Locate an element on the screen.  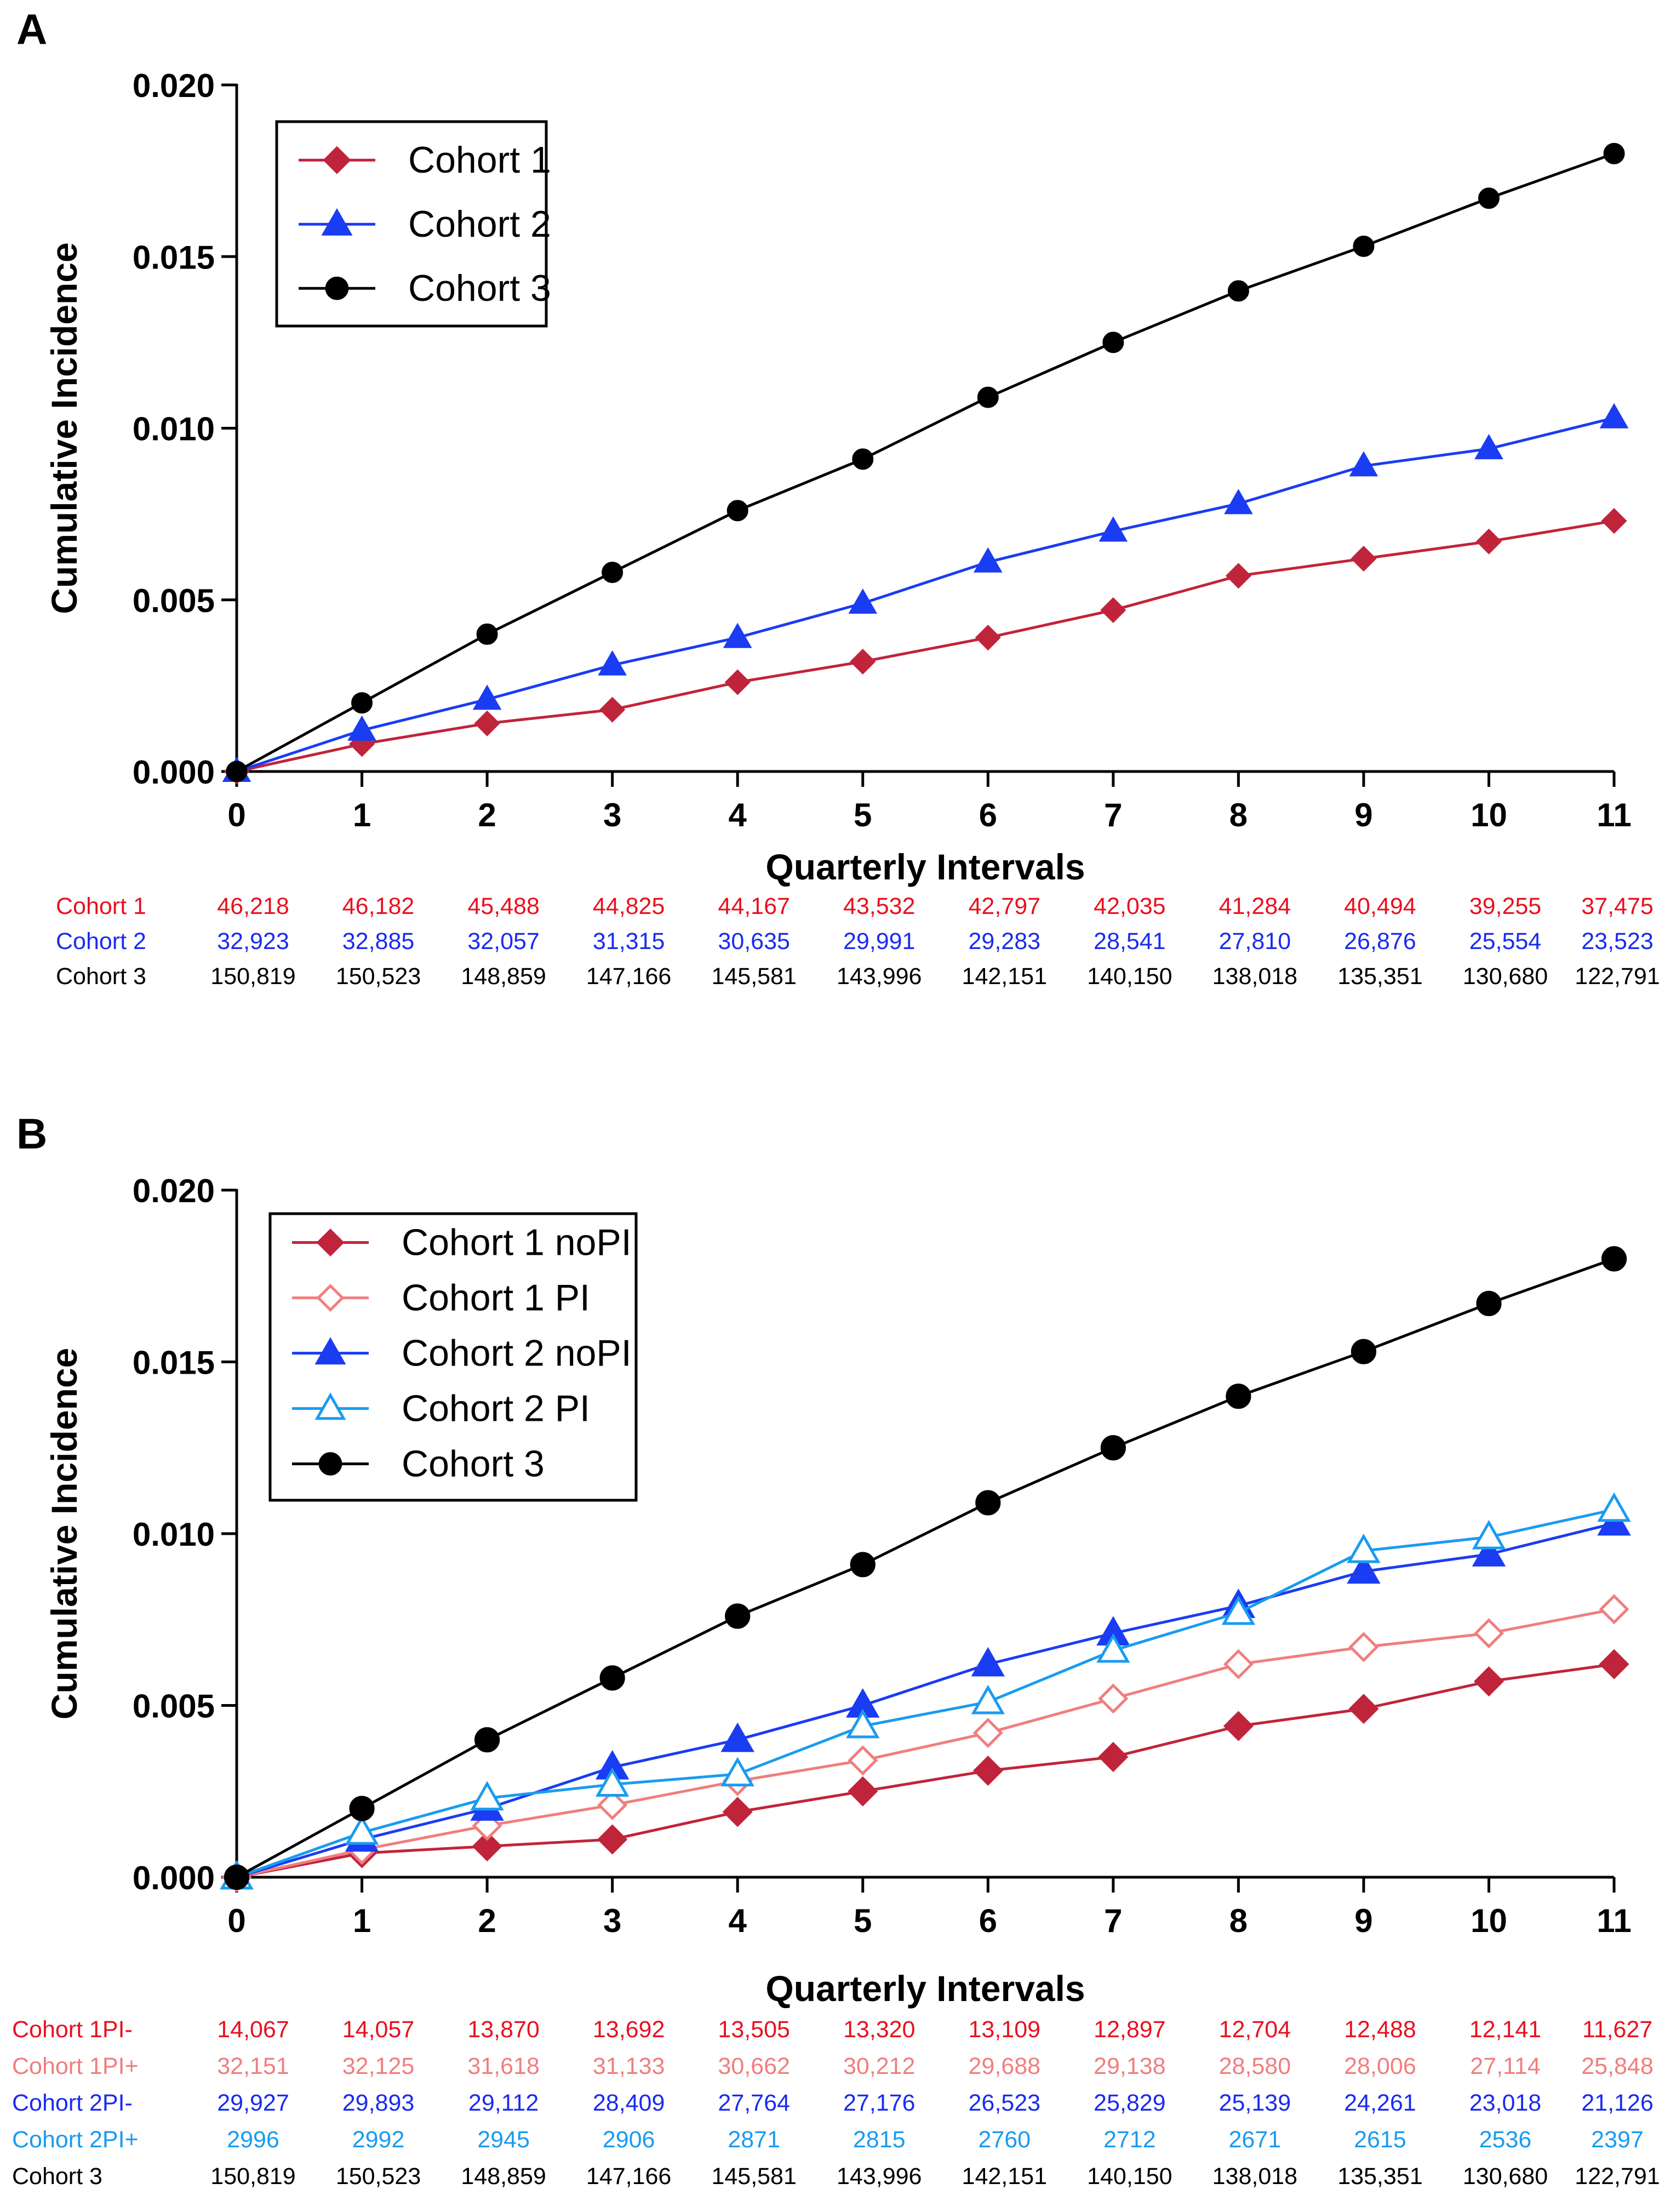
risk-table-row-label: Cohort 2PI+ is located at coordinates (75, 2140).